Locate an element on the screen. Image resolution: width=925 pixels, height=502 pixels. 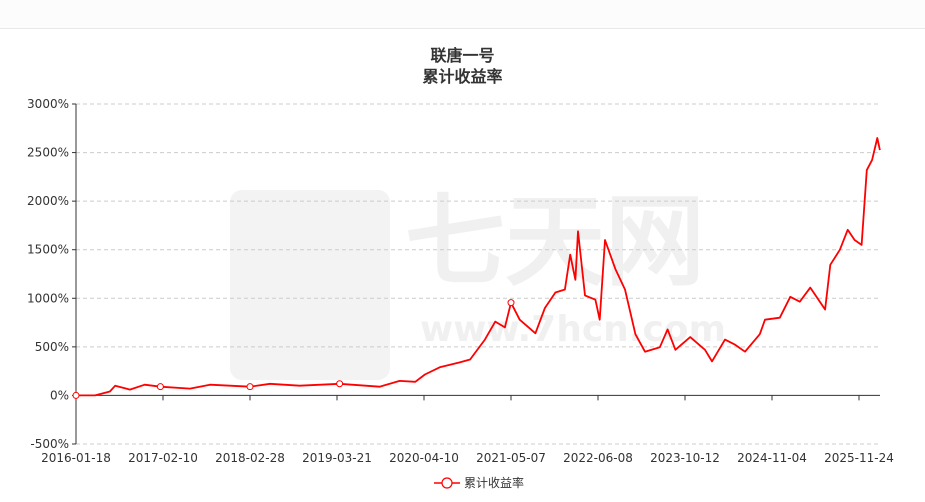
y-tick-label: -500% is located at coordinates (49, 444).